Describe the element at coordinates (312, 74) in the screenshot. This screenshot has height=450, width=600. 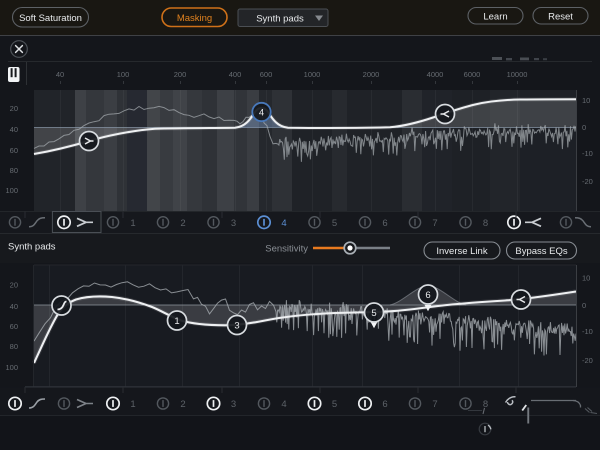
I see `svg-text: 1000` at that location.